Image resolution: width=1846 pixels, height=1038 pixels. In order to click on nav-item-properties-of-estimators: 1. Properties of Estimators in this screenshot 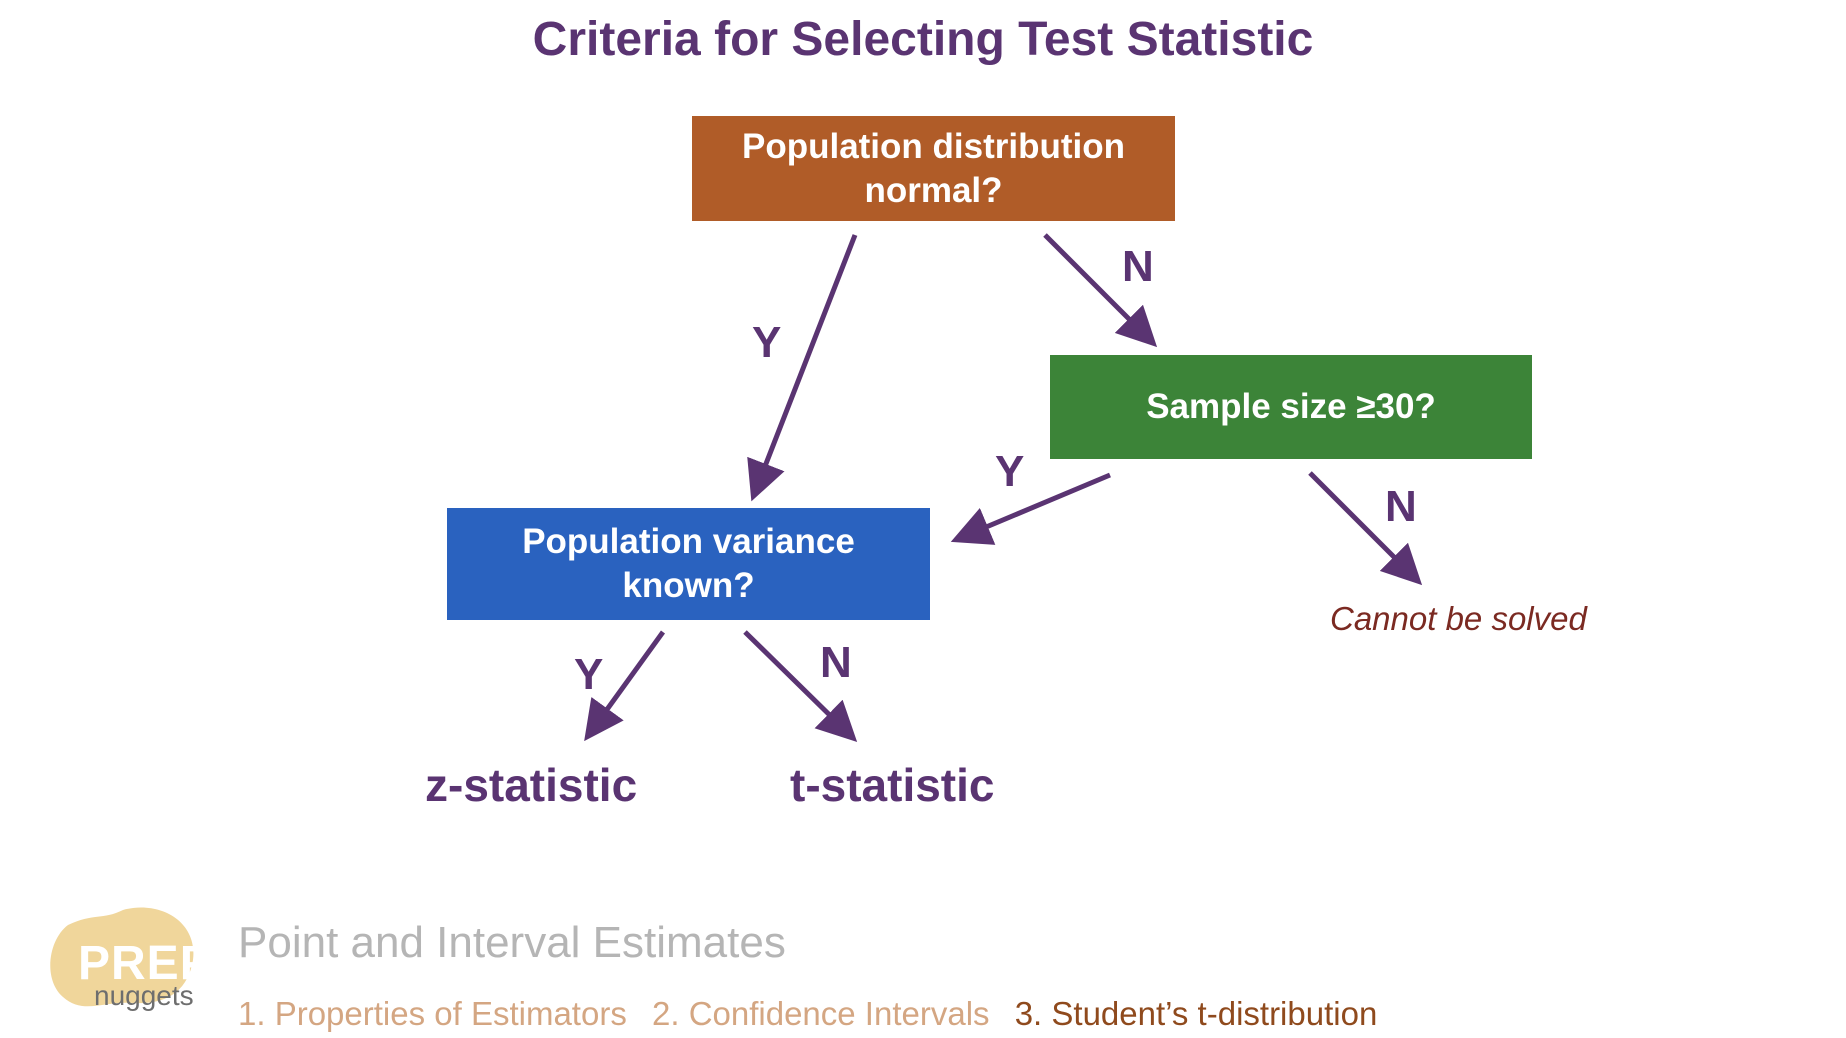, I will do `click(432, 1013)`.